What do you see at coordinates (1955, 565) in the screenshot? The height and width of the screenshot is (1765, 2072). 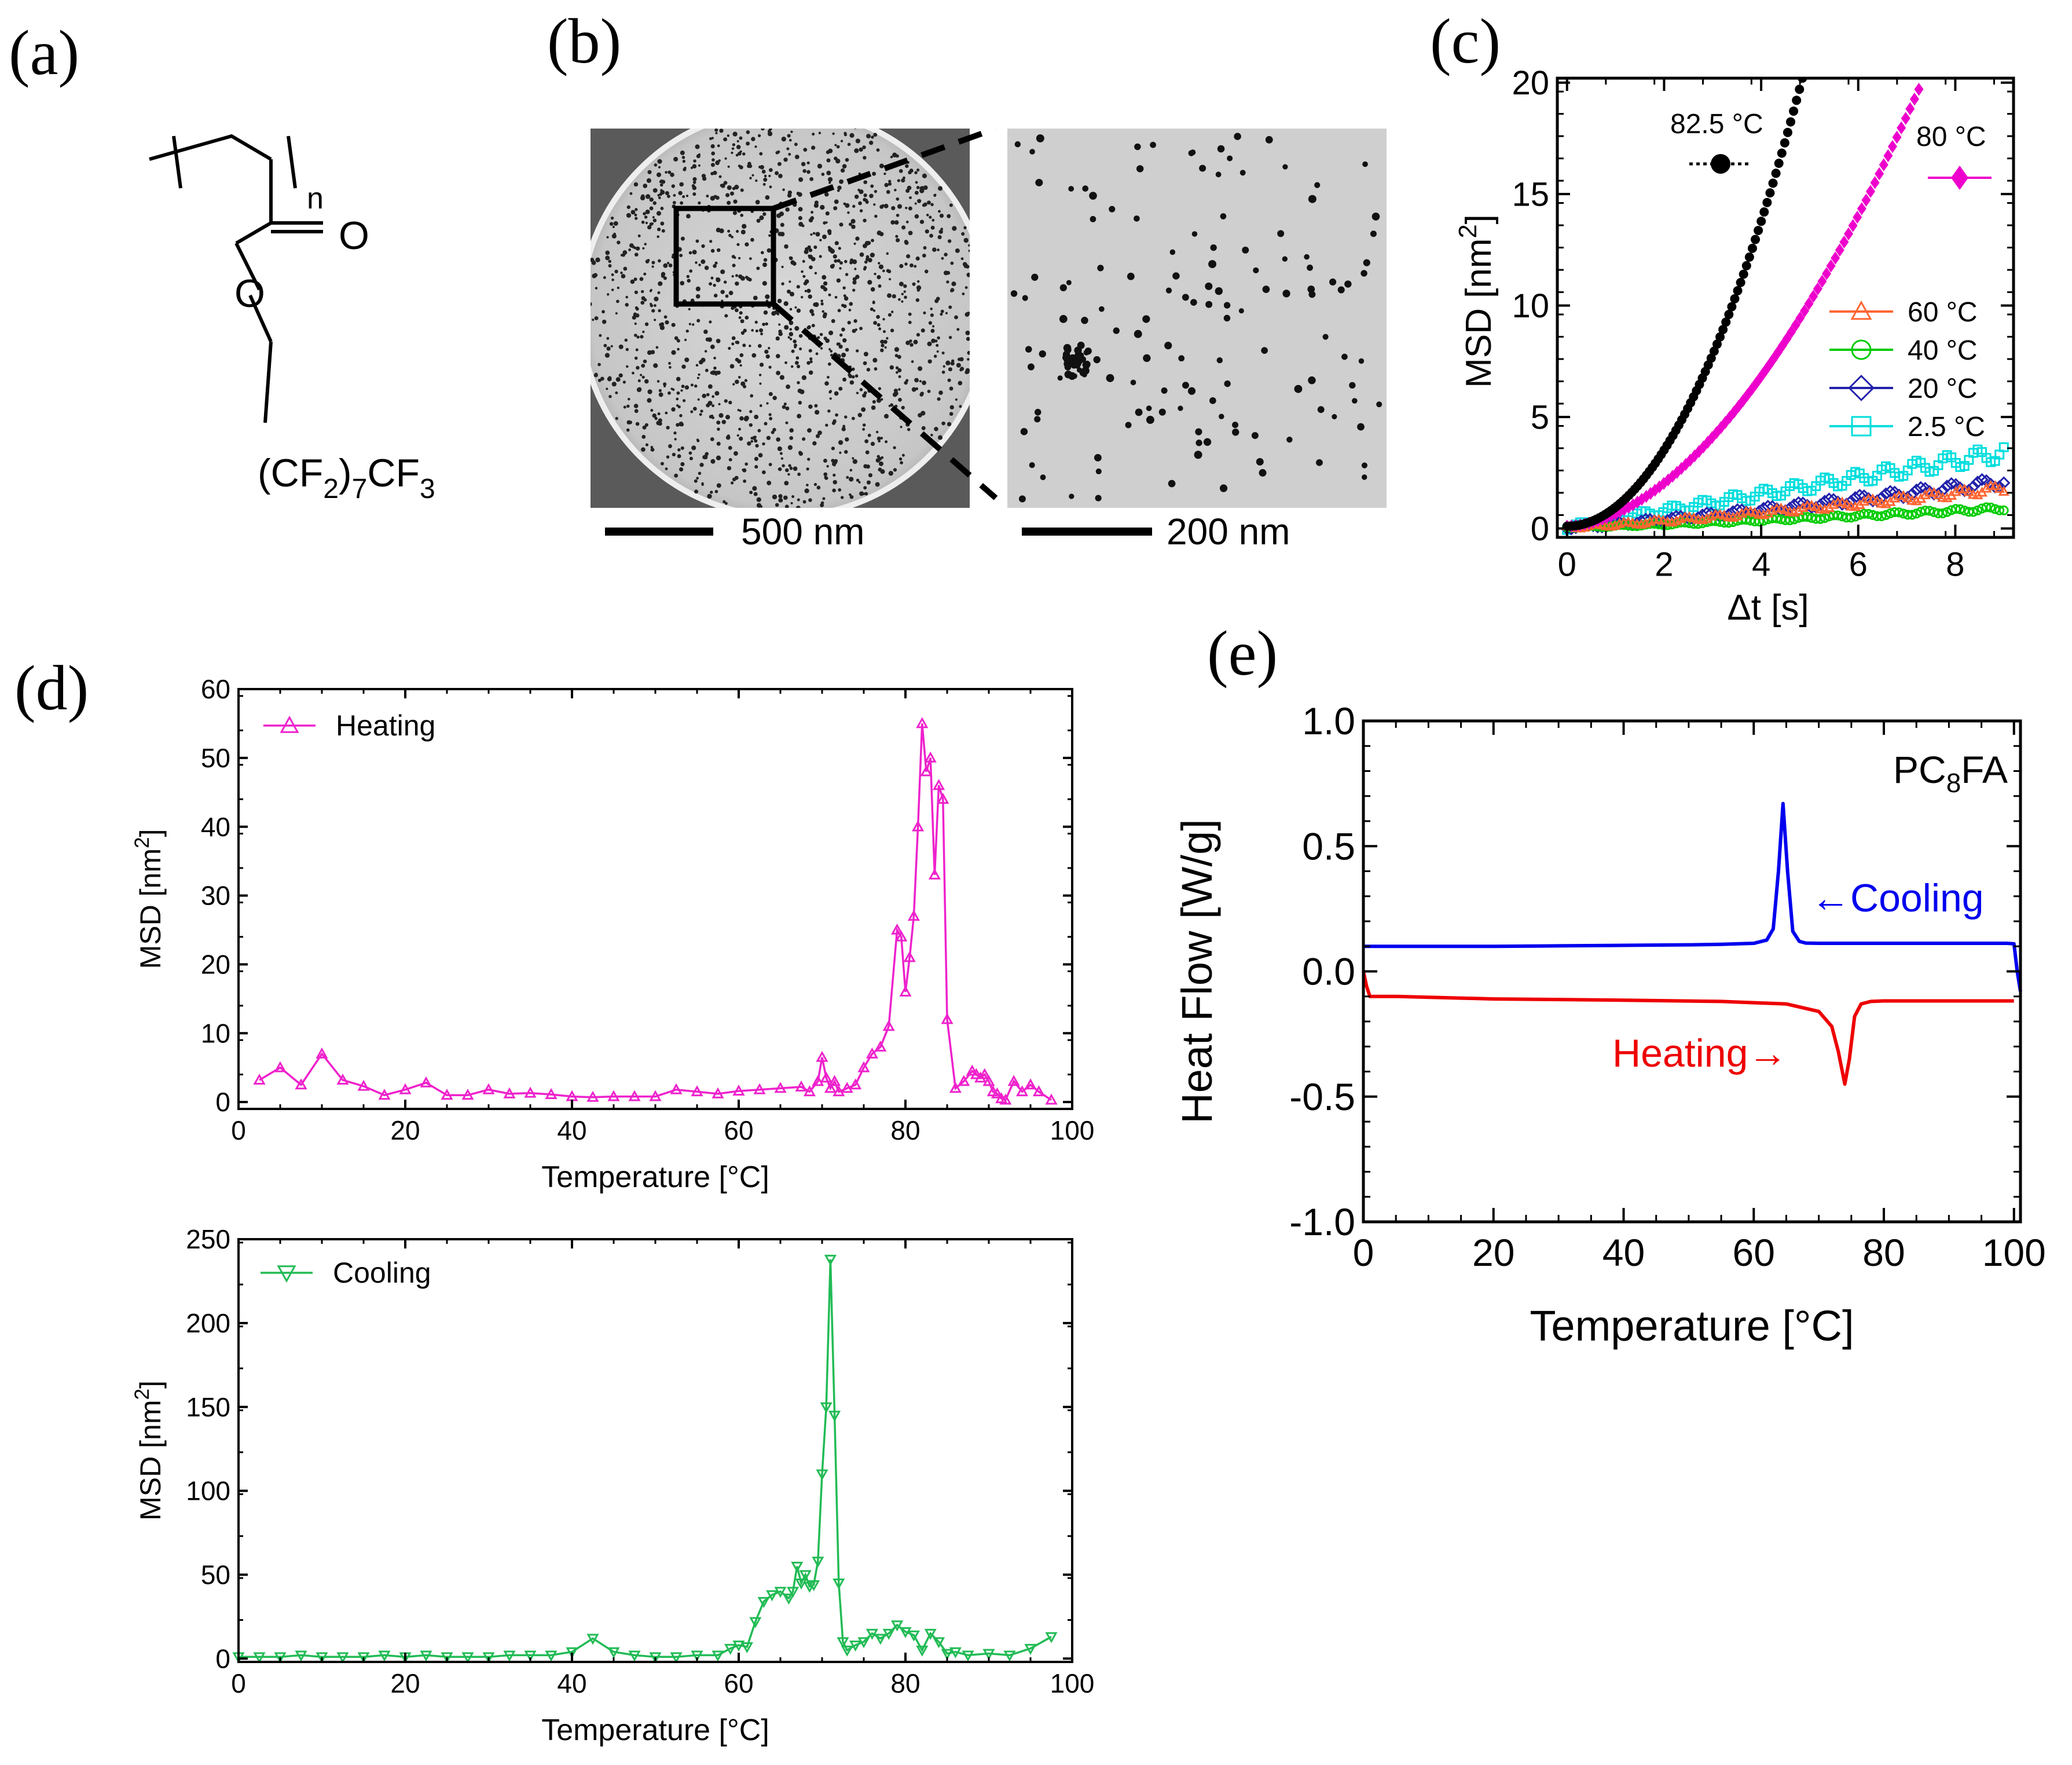 I see `chart-c-xtick-label: 8` at bounding box center [1955, 565].